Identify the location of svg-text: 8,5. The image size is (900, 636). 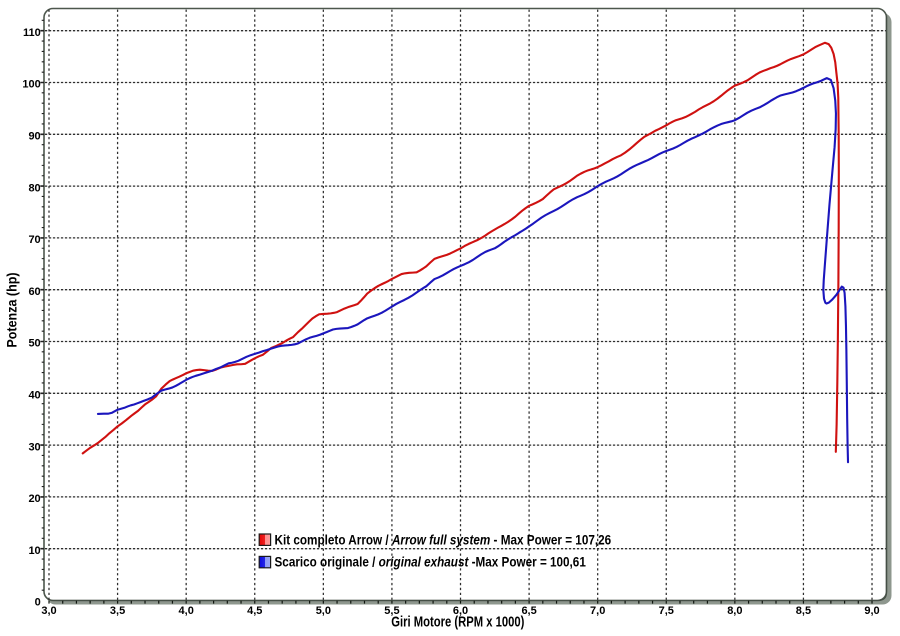
(803, 611).